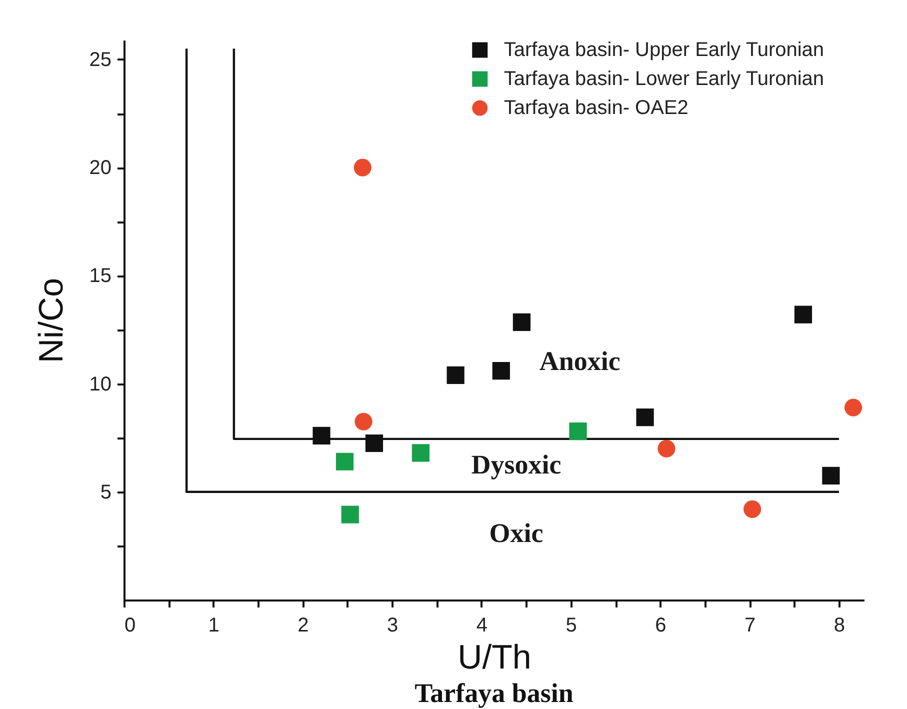 The image size is (907, 709). What do you see at coordinates (100, 384) in the screenshot?
I see `y-tick-label: 10` at bounding box center [100, 384].